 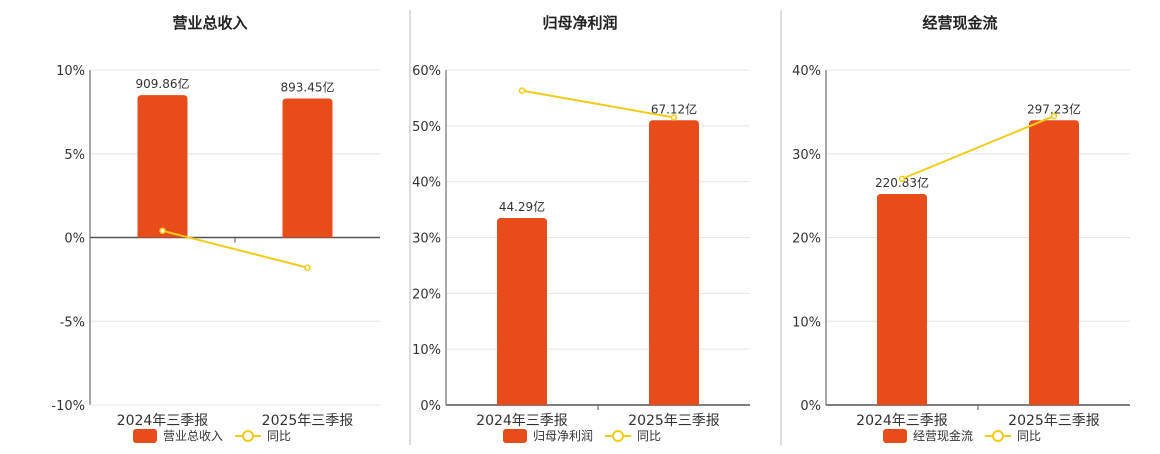 What do you see at coordinates (959, 23) in the screenshot?
I see `chart-title: 经营现金流` at bounding box center [959, 23].